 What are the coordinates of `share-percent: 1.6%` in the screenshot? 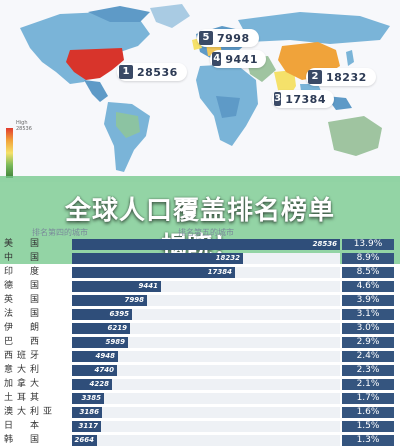 It's located at (368, 412).